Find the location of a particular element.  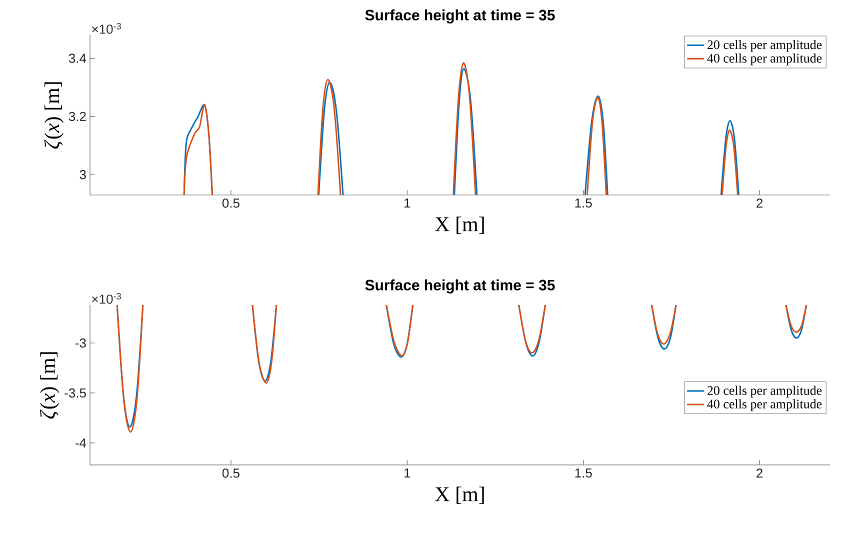

y-tick-label: 3.4 is located at coordinates (77, 58).